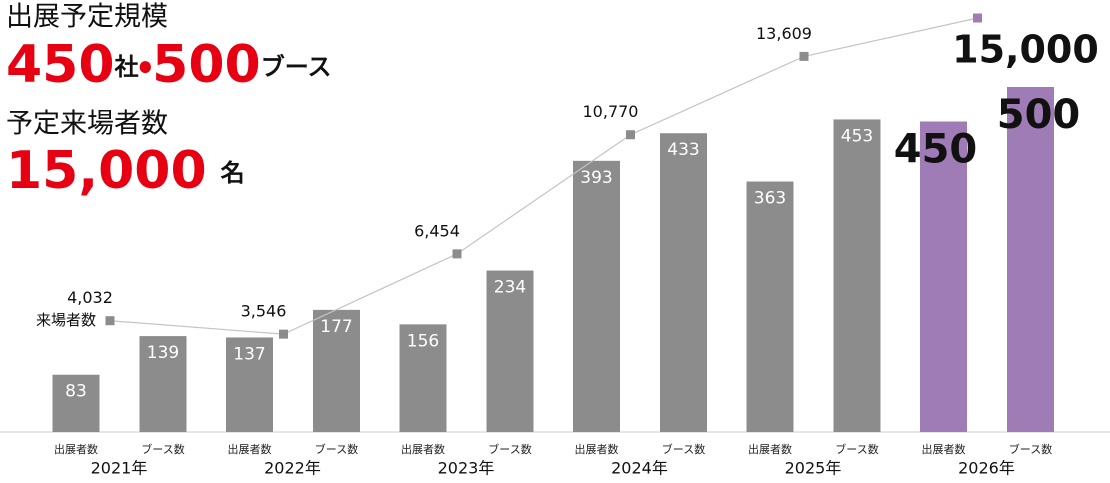  I want to click on scale-figures: 450社・500ブース, so click(169, 65).